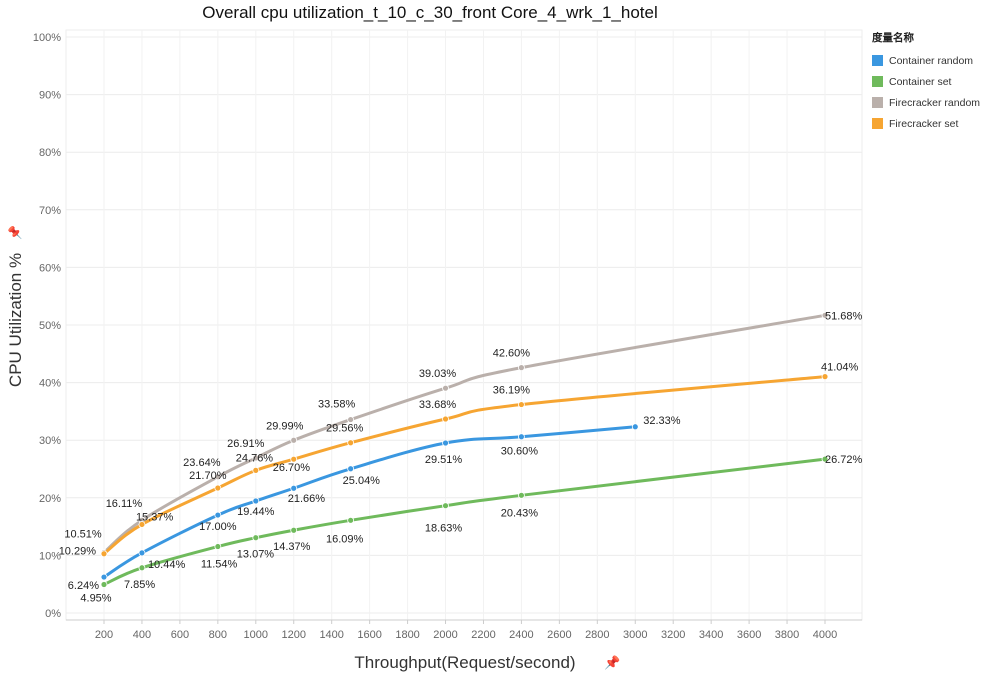 This screenshot has width=995, height=676. I want to click on y-tick-label: 90%, so click(50, 96).